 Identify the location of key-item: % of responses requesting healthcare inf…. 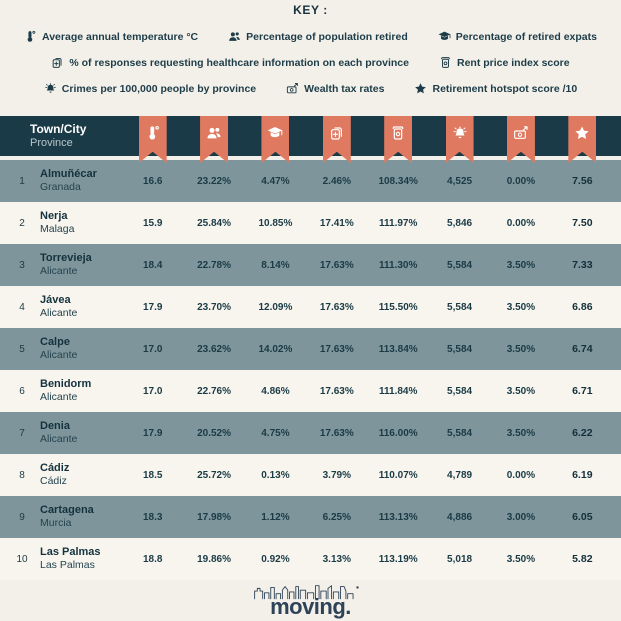
(230, 62).